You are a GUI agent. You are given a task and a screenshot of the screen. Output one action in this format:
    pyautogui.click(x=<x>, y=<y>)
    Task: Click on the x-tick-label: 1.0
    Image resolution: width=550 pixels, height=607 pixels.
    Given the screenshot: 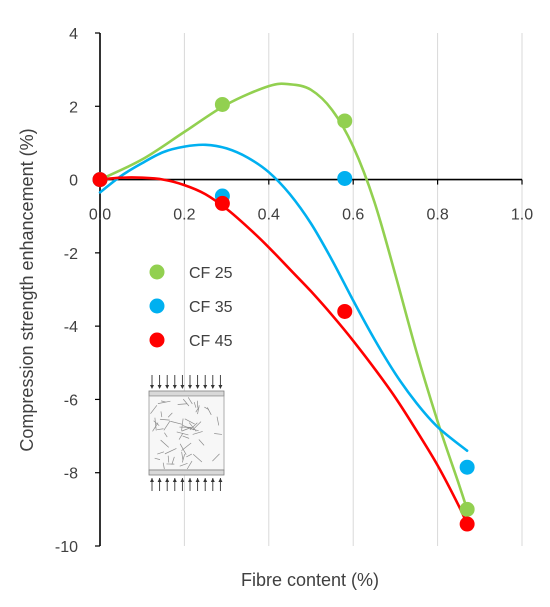 What is the action you would take?
    pyautogui.click(x=522, y=215)
    